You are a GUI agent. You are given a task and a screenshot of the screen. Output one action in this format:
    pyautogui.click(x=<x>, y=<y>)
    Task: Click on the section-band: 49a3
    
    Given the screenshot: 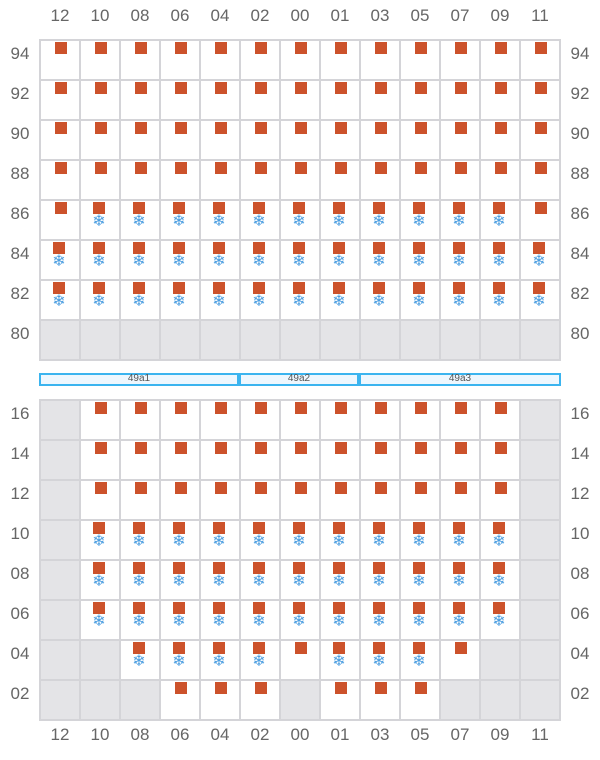 What is the action you would take?
    pyautogui.click(x=460, y=379)
    